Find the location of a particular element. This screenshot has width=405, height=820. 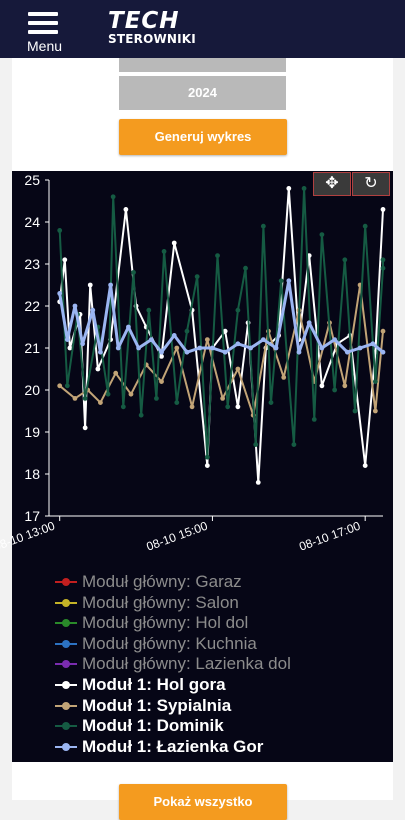

x-tick-label: 08-10 17:00 is located at coordinates (329, 536).